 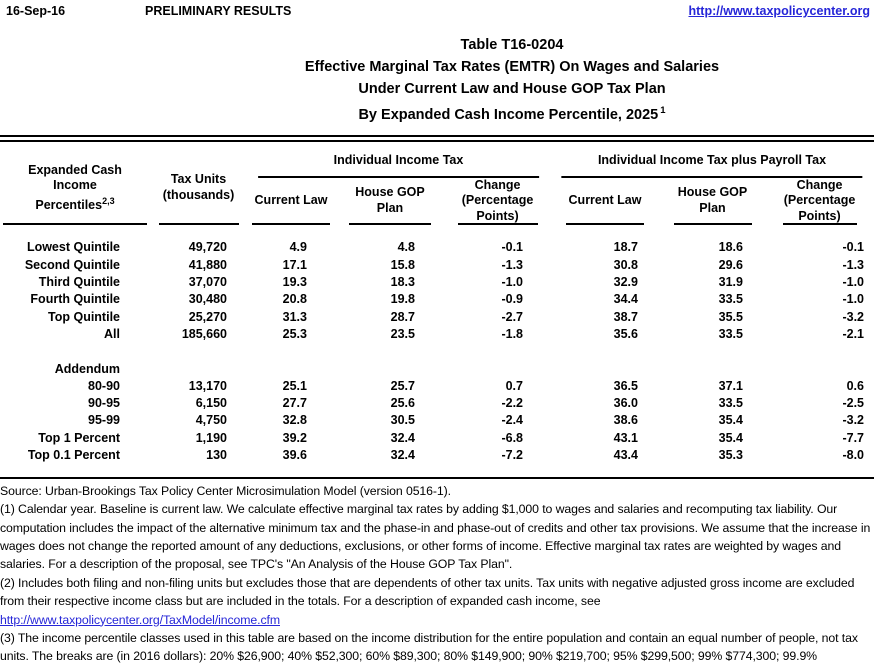 I want to click on column-header-iit-current-law: Current Law, so click(x=291, y=206).